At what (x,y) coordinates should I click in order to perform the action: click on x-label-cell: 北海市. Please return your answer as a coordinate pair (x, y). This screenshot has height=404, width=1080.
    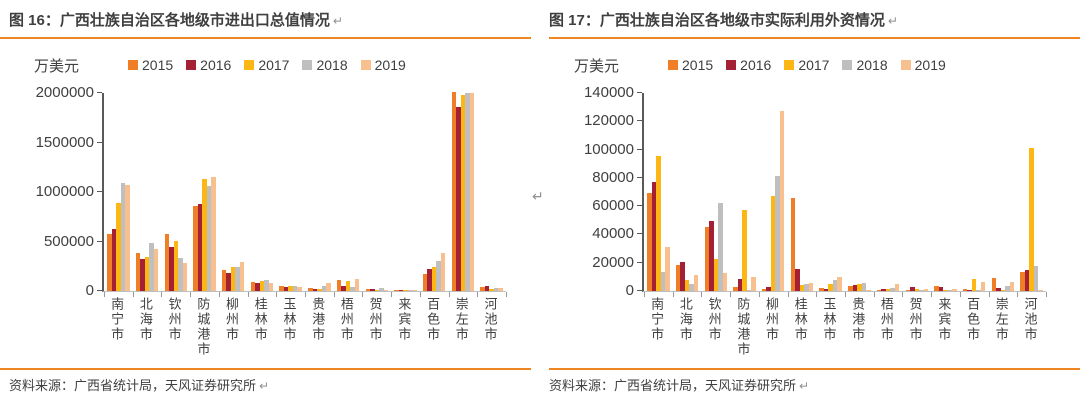
    Looking at the image, I should click on (145, 327).